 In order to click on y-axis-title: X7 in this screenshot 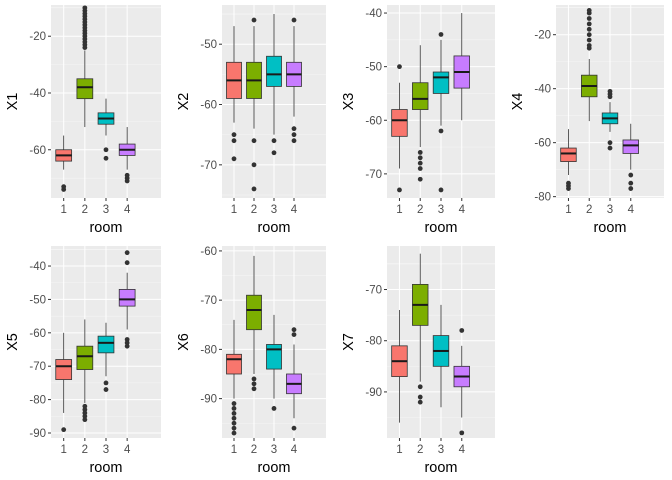, I will do `click(349, 342)`.